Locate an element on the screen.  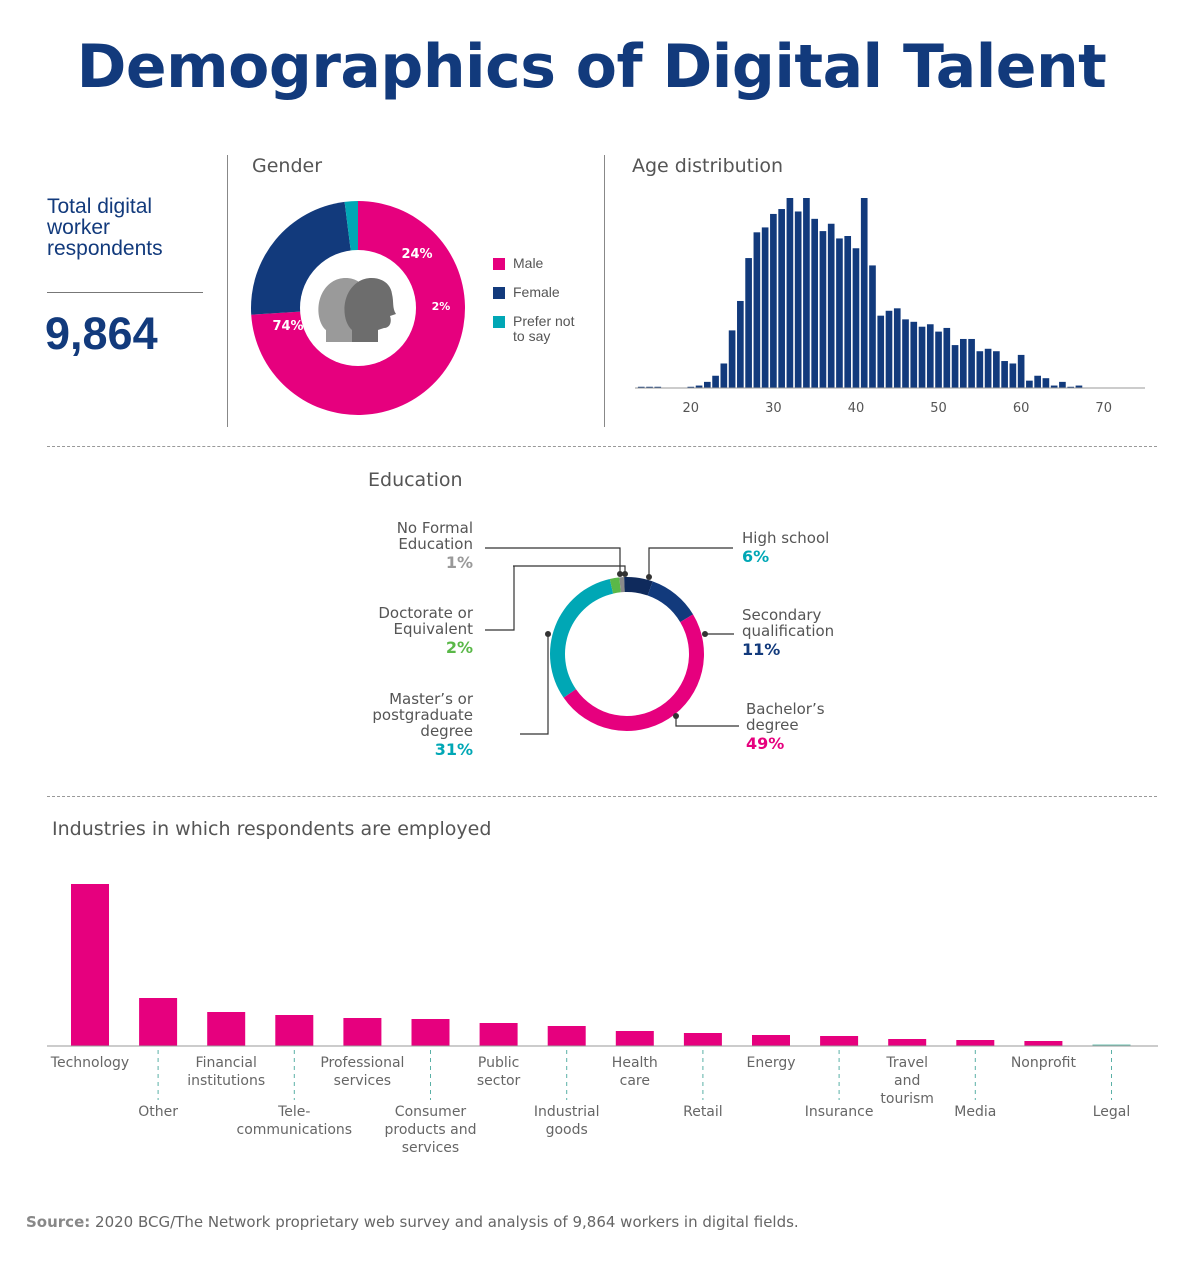
slice-label-prefer-not-to-say: 2% is located at coordinates (441, 306).